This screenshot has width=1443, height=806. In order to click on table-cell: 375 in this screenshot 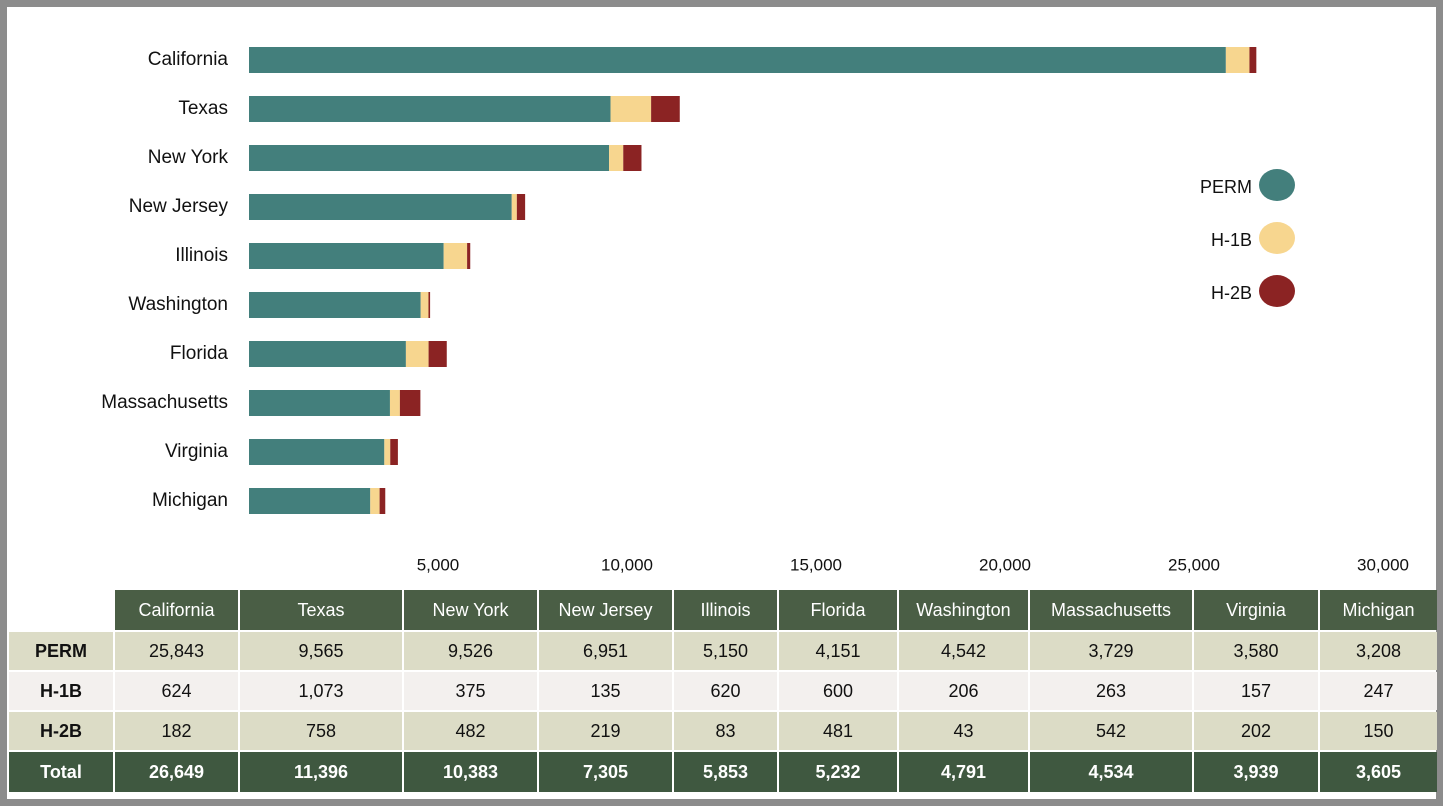, I will do `click(470, 691)`.